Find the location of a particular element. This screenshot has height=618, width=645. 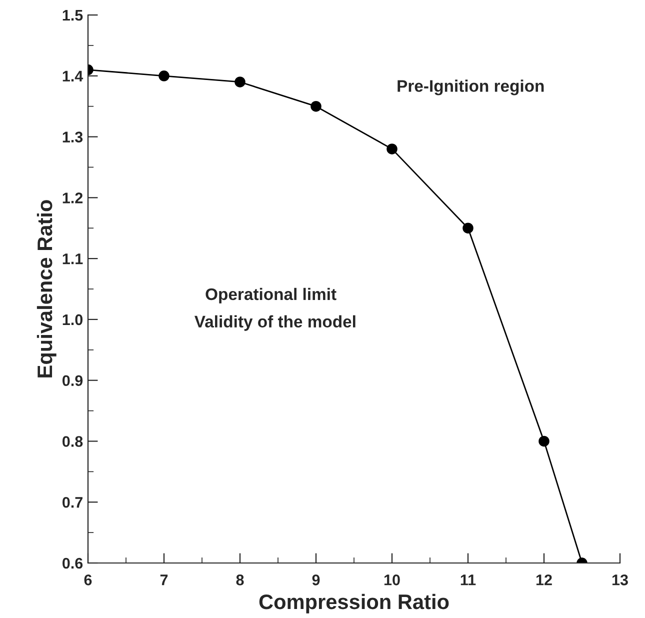

x-tick-label: 8 is located at coordinates (240, 580).